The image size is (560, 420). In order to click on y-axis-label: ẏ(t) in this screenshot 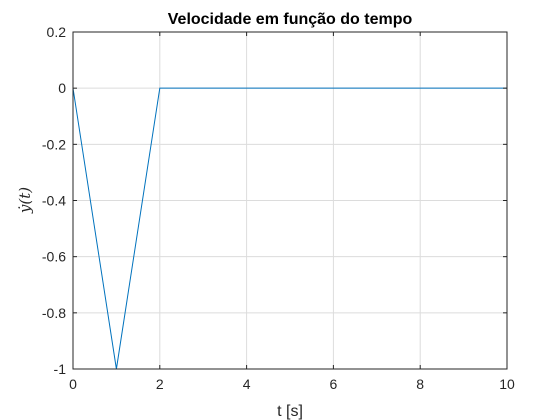, I will do `click(25, 200)`.